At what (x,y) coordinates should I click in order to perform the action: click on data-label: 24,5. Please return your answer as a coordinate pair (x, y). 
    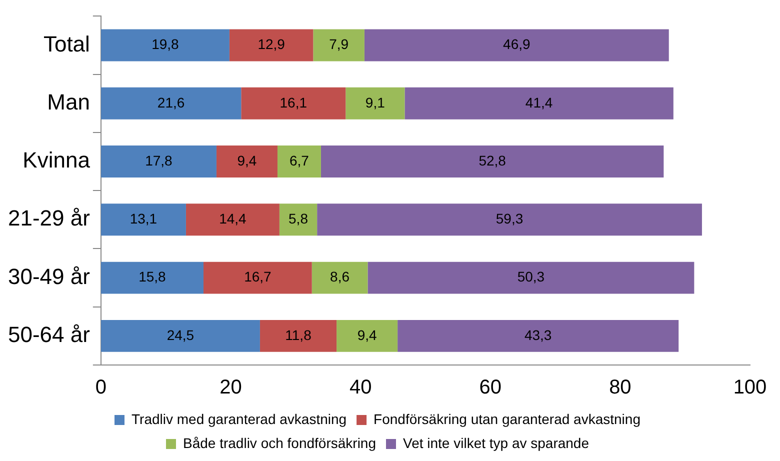
    Looking at the image, I should click on (180, 334).